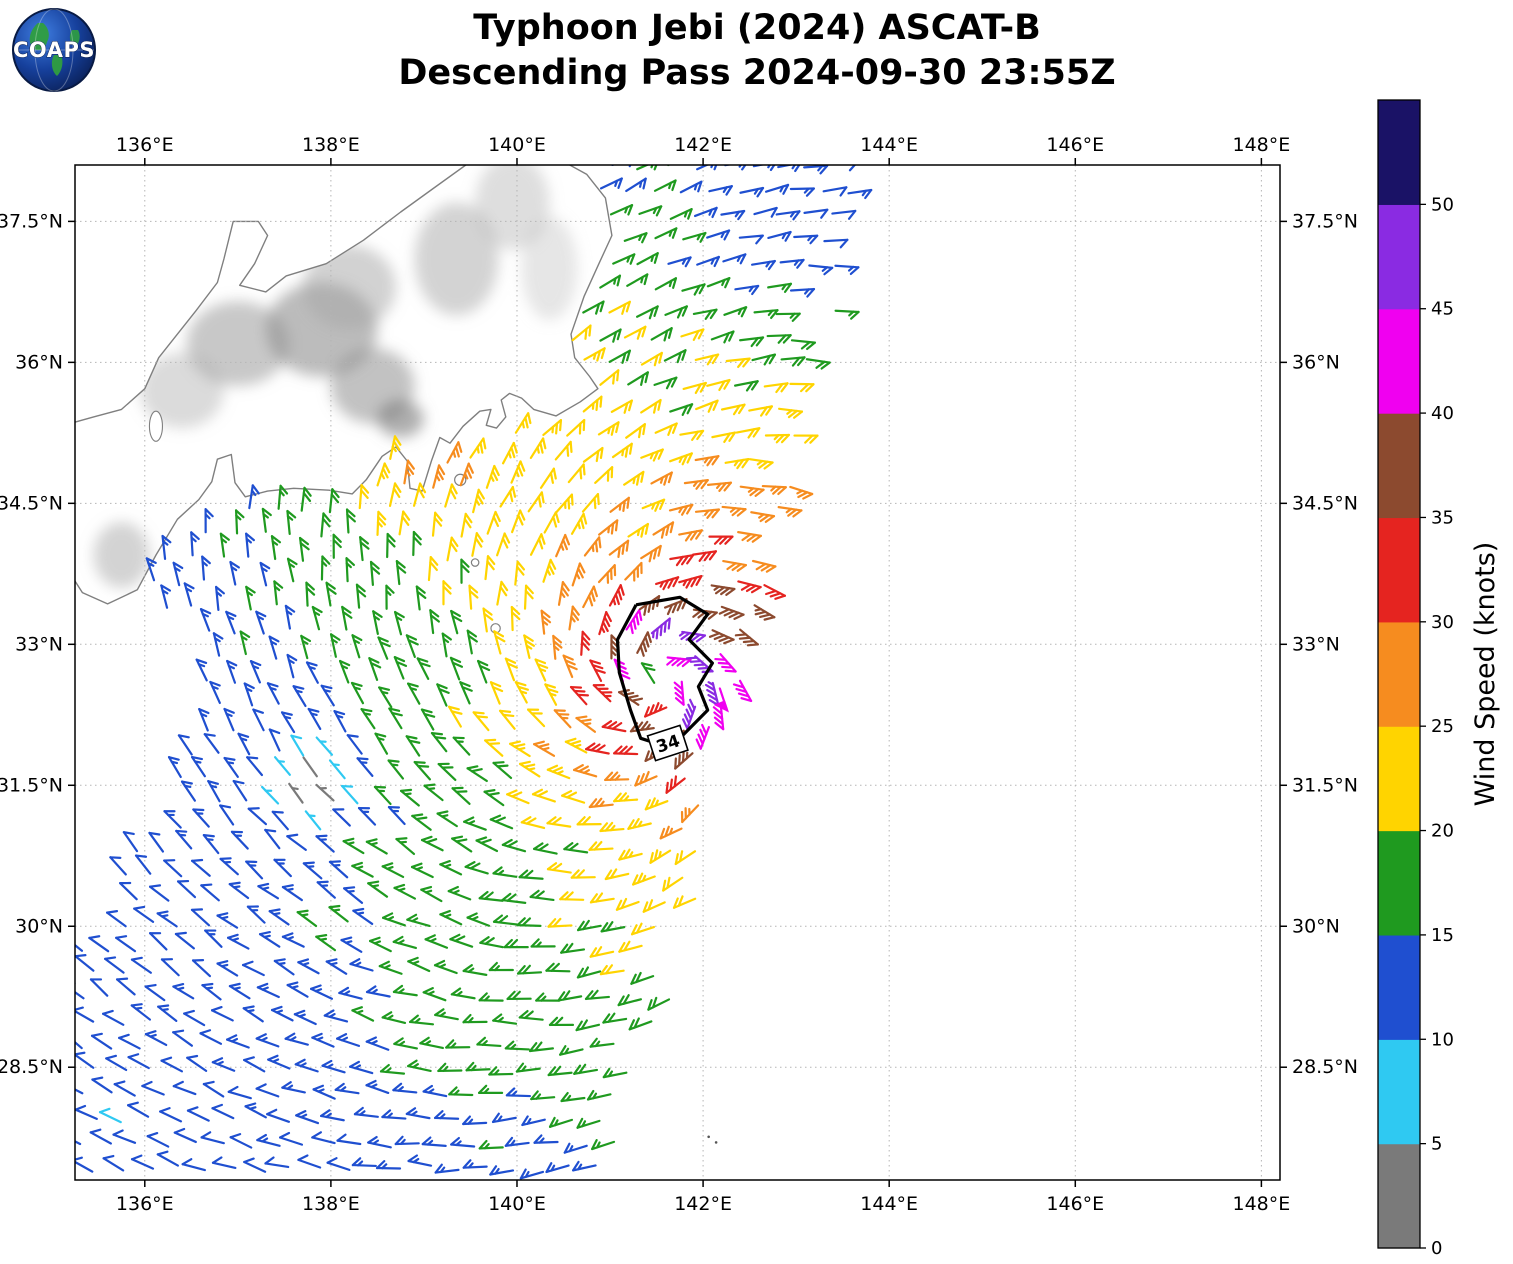 The width and height of the screenshot is (1513, 1264). Describe the element at coordinates (1075, 145) in the screenshot. I see `lon-tick-label: 146°E` at that location.